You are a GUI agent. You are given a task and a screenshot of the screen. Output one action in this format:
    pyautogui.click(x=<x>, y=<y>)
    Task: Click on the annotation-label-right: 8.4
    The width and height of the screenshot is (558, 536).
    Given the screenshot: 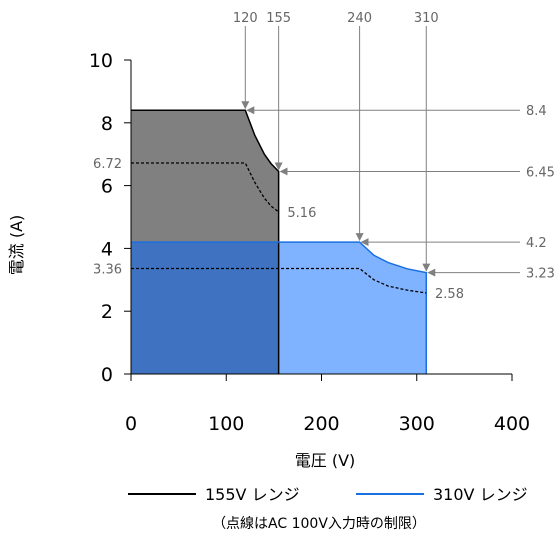 What is the action you would take?
    pyautogui.click(x=536, y=111)
    